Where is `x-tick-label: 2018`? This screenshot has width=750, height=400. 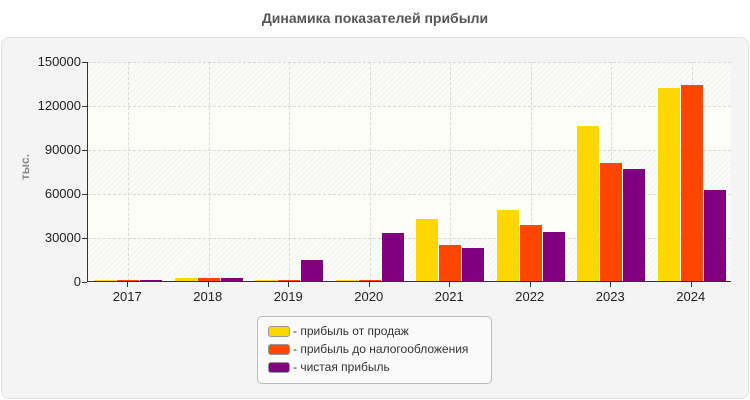
x-tick-label: 2018 is located at coordinates (208, 296).